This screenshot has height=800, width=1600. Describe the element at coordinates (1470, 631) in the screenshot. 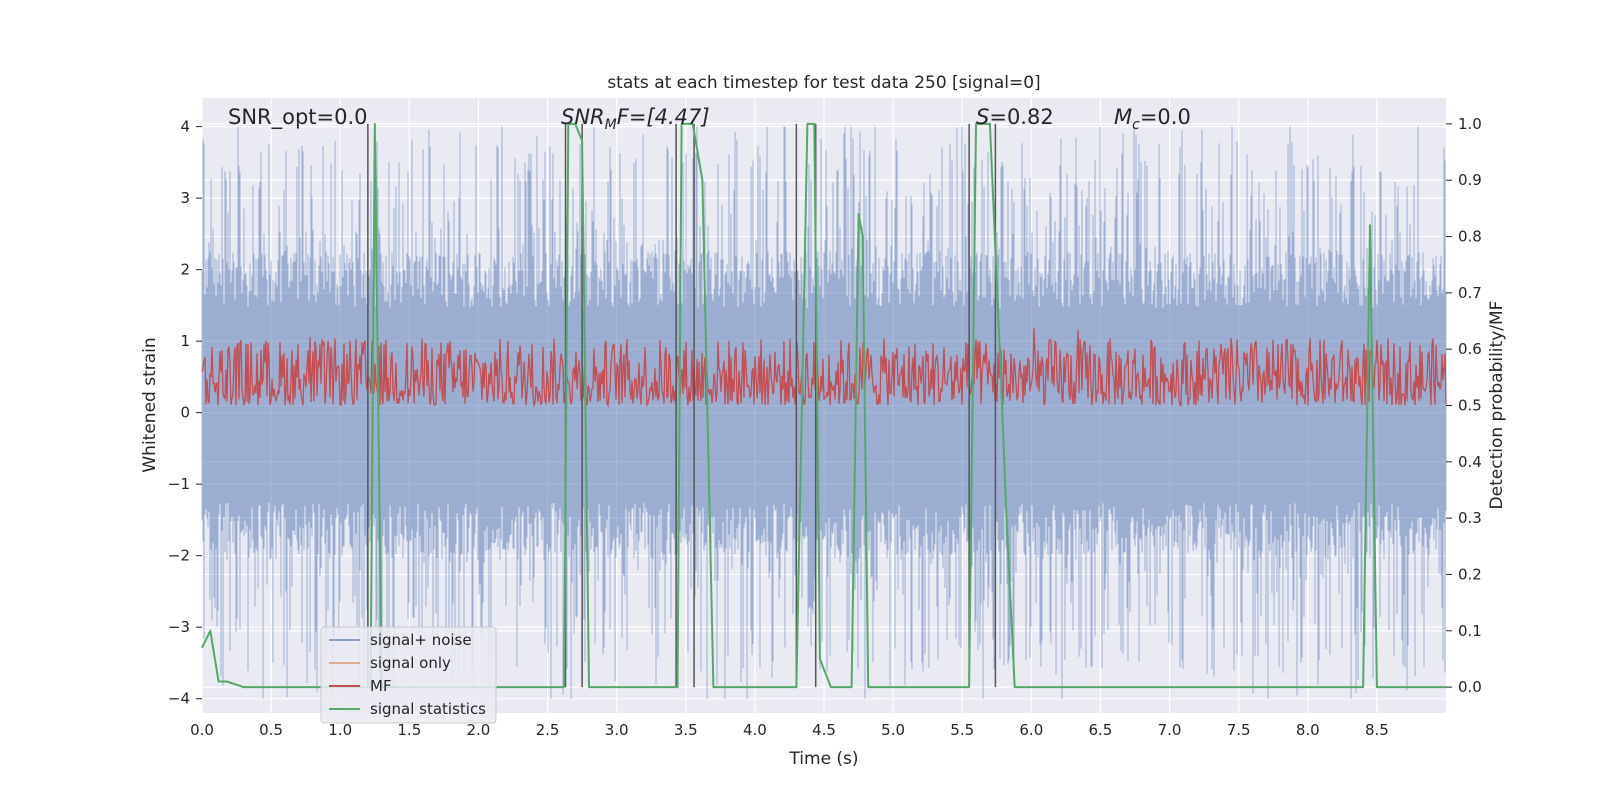

I see `y2-tick-label: 0.1` at that location.